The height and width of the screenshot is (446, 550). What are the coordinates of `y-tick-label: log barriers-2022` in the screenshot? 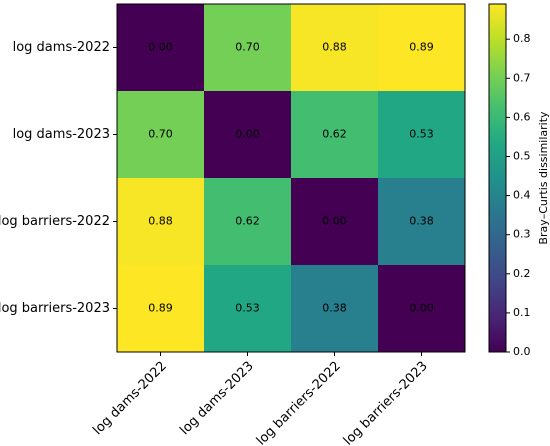 It's located at (55, 221).